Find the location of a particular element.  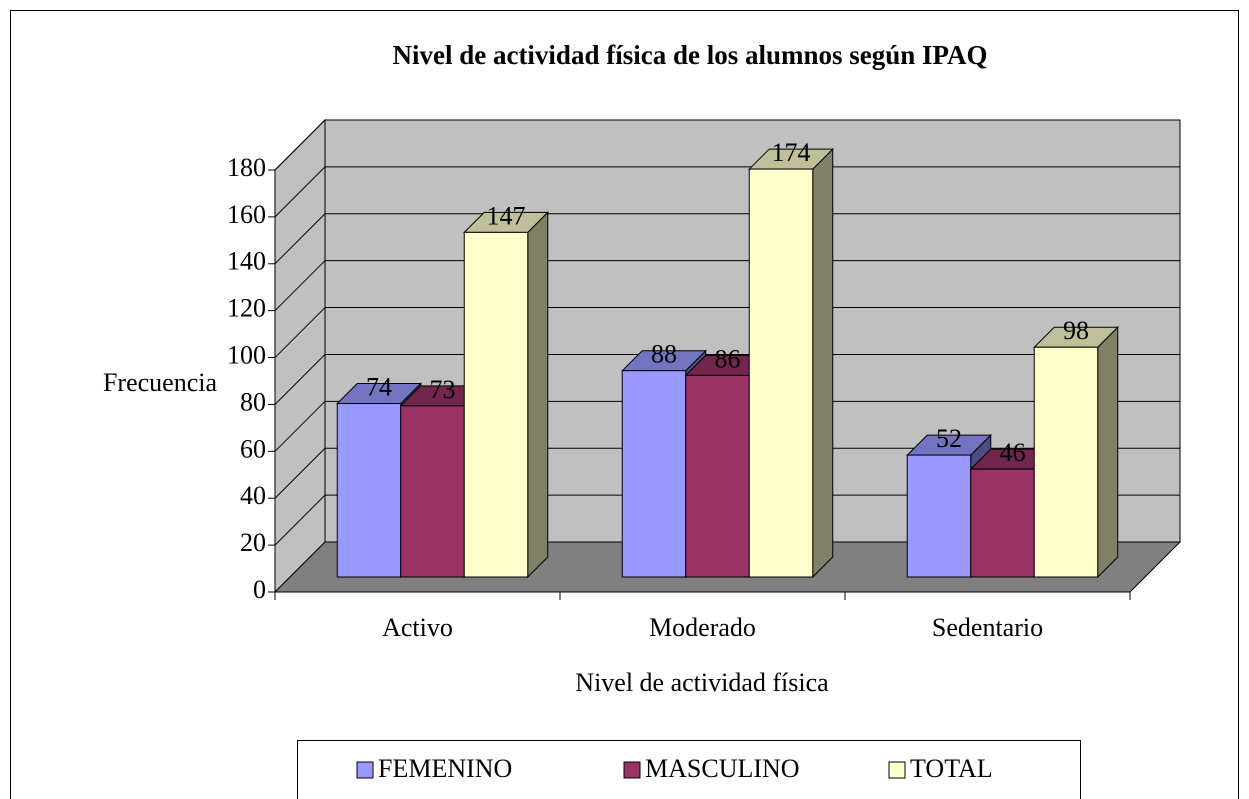

side-wall is located at coordinates (300, 356).